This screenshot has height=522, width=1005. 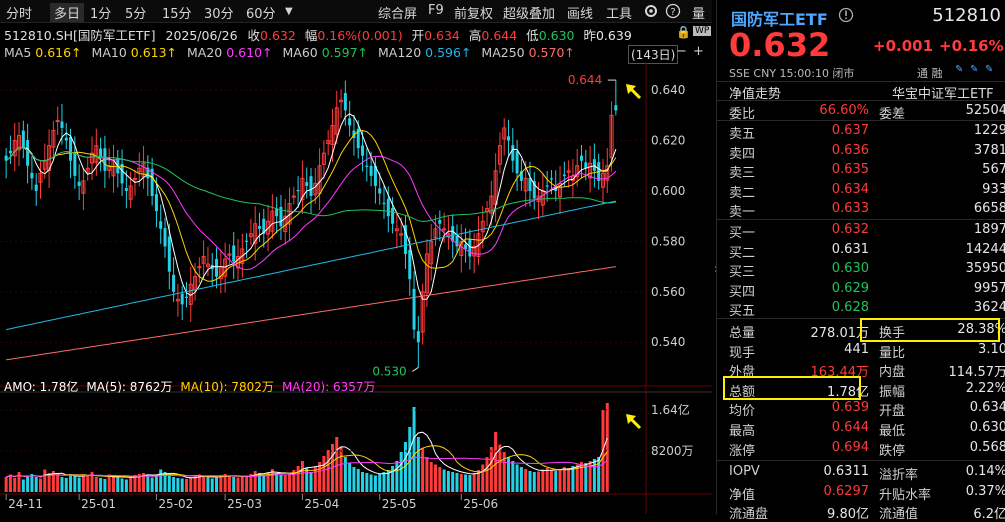 I want to click on sell-level-row: 卖二 0.634 933, so click(x=867, y=190).